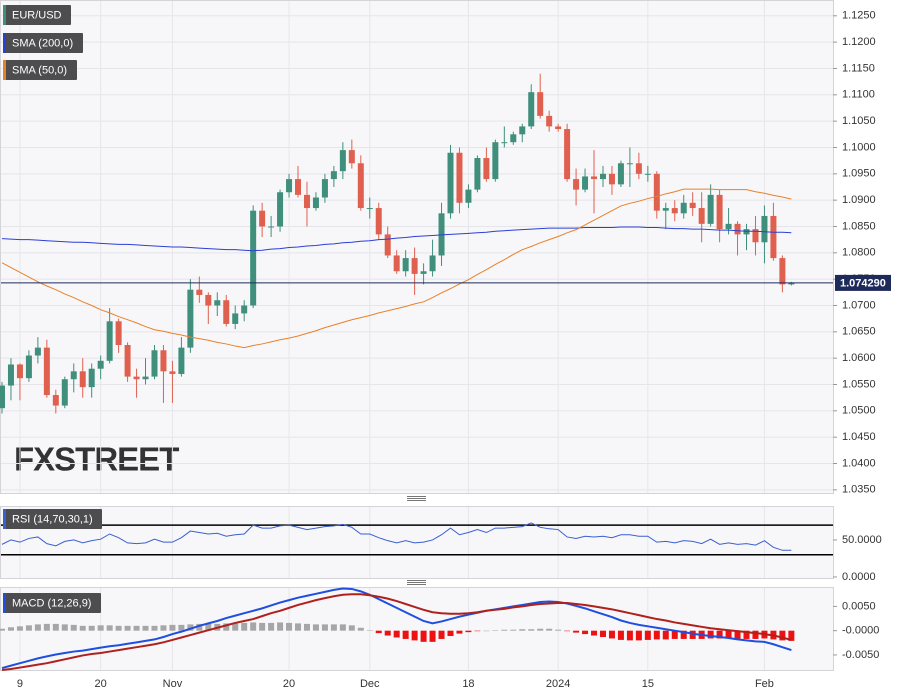 The image size is (898, 697). What do you see at coordinates (648, 684) in the screenshot?
I see `x-tick-label: 15` at bounding box center [648, 684].